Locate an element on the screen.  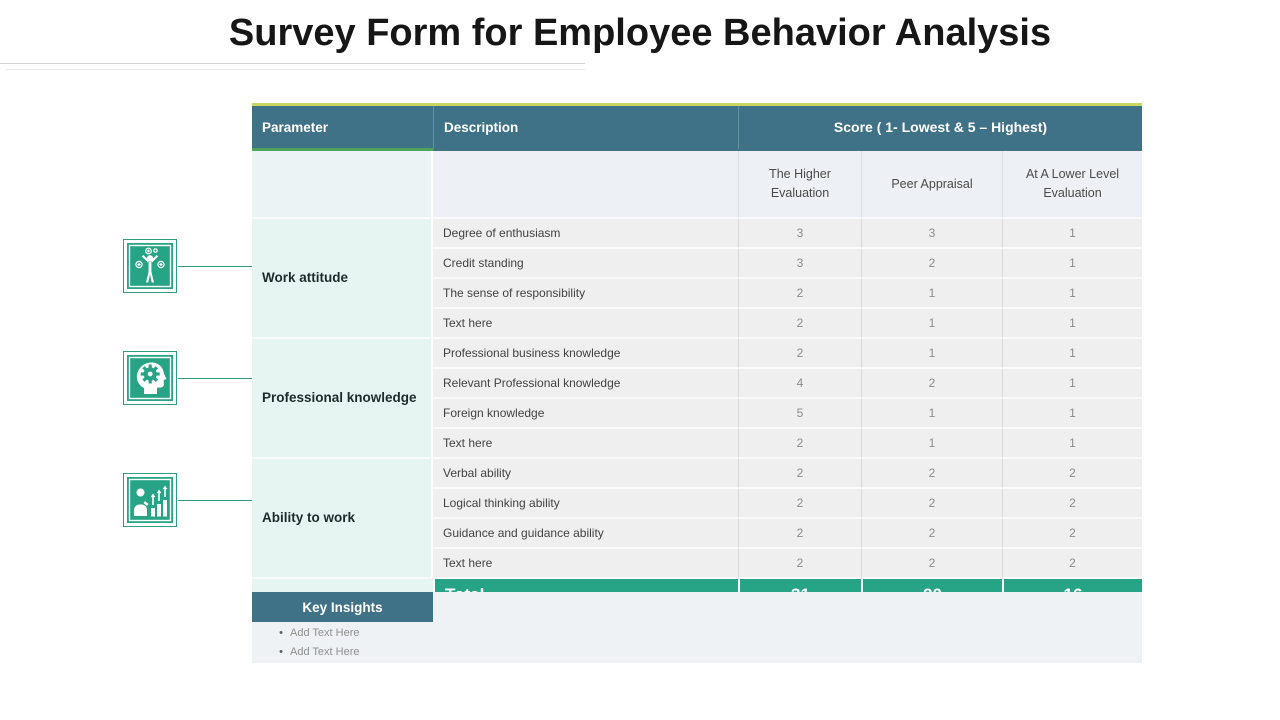
parameter-cell: Work attitude is located at coordinates (342, 279).